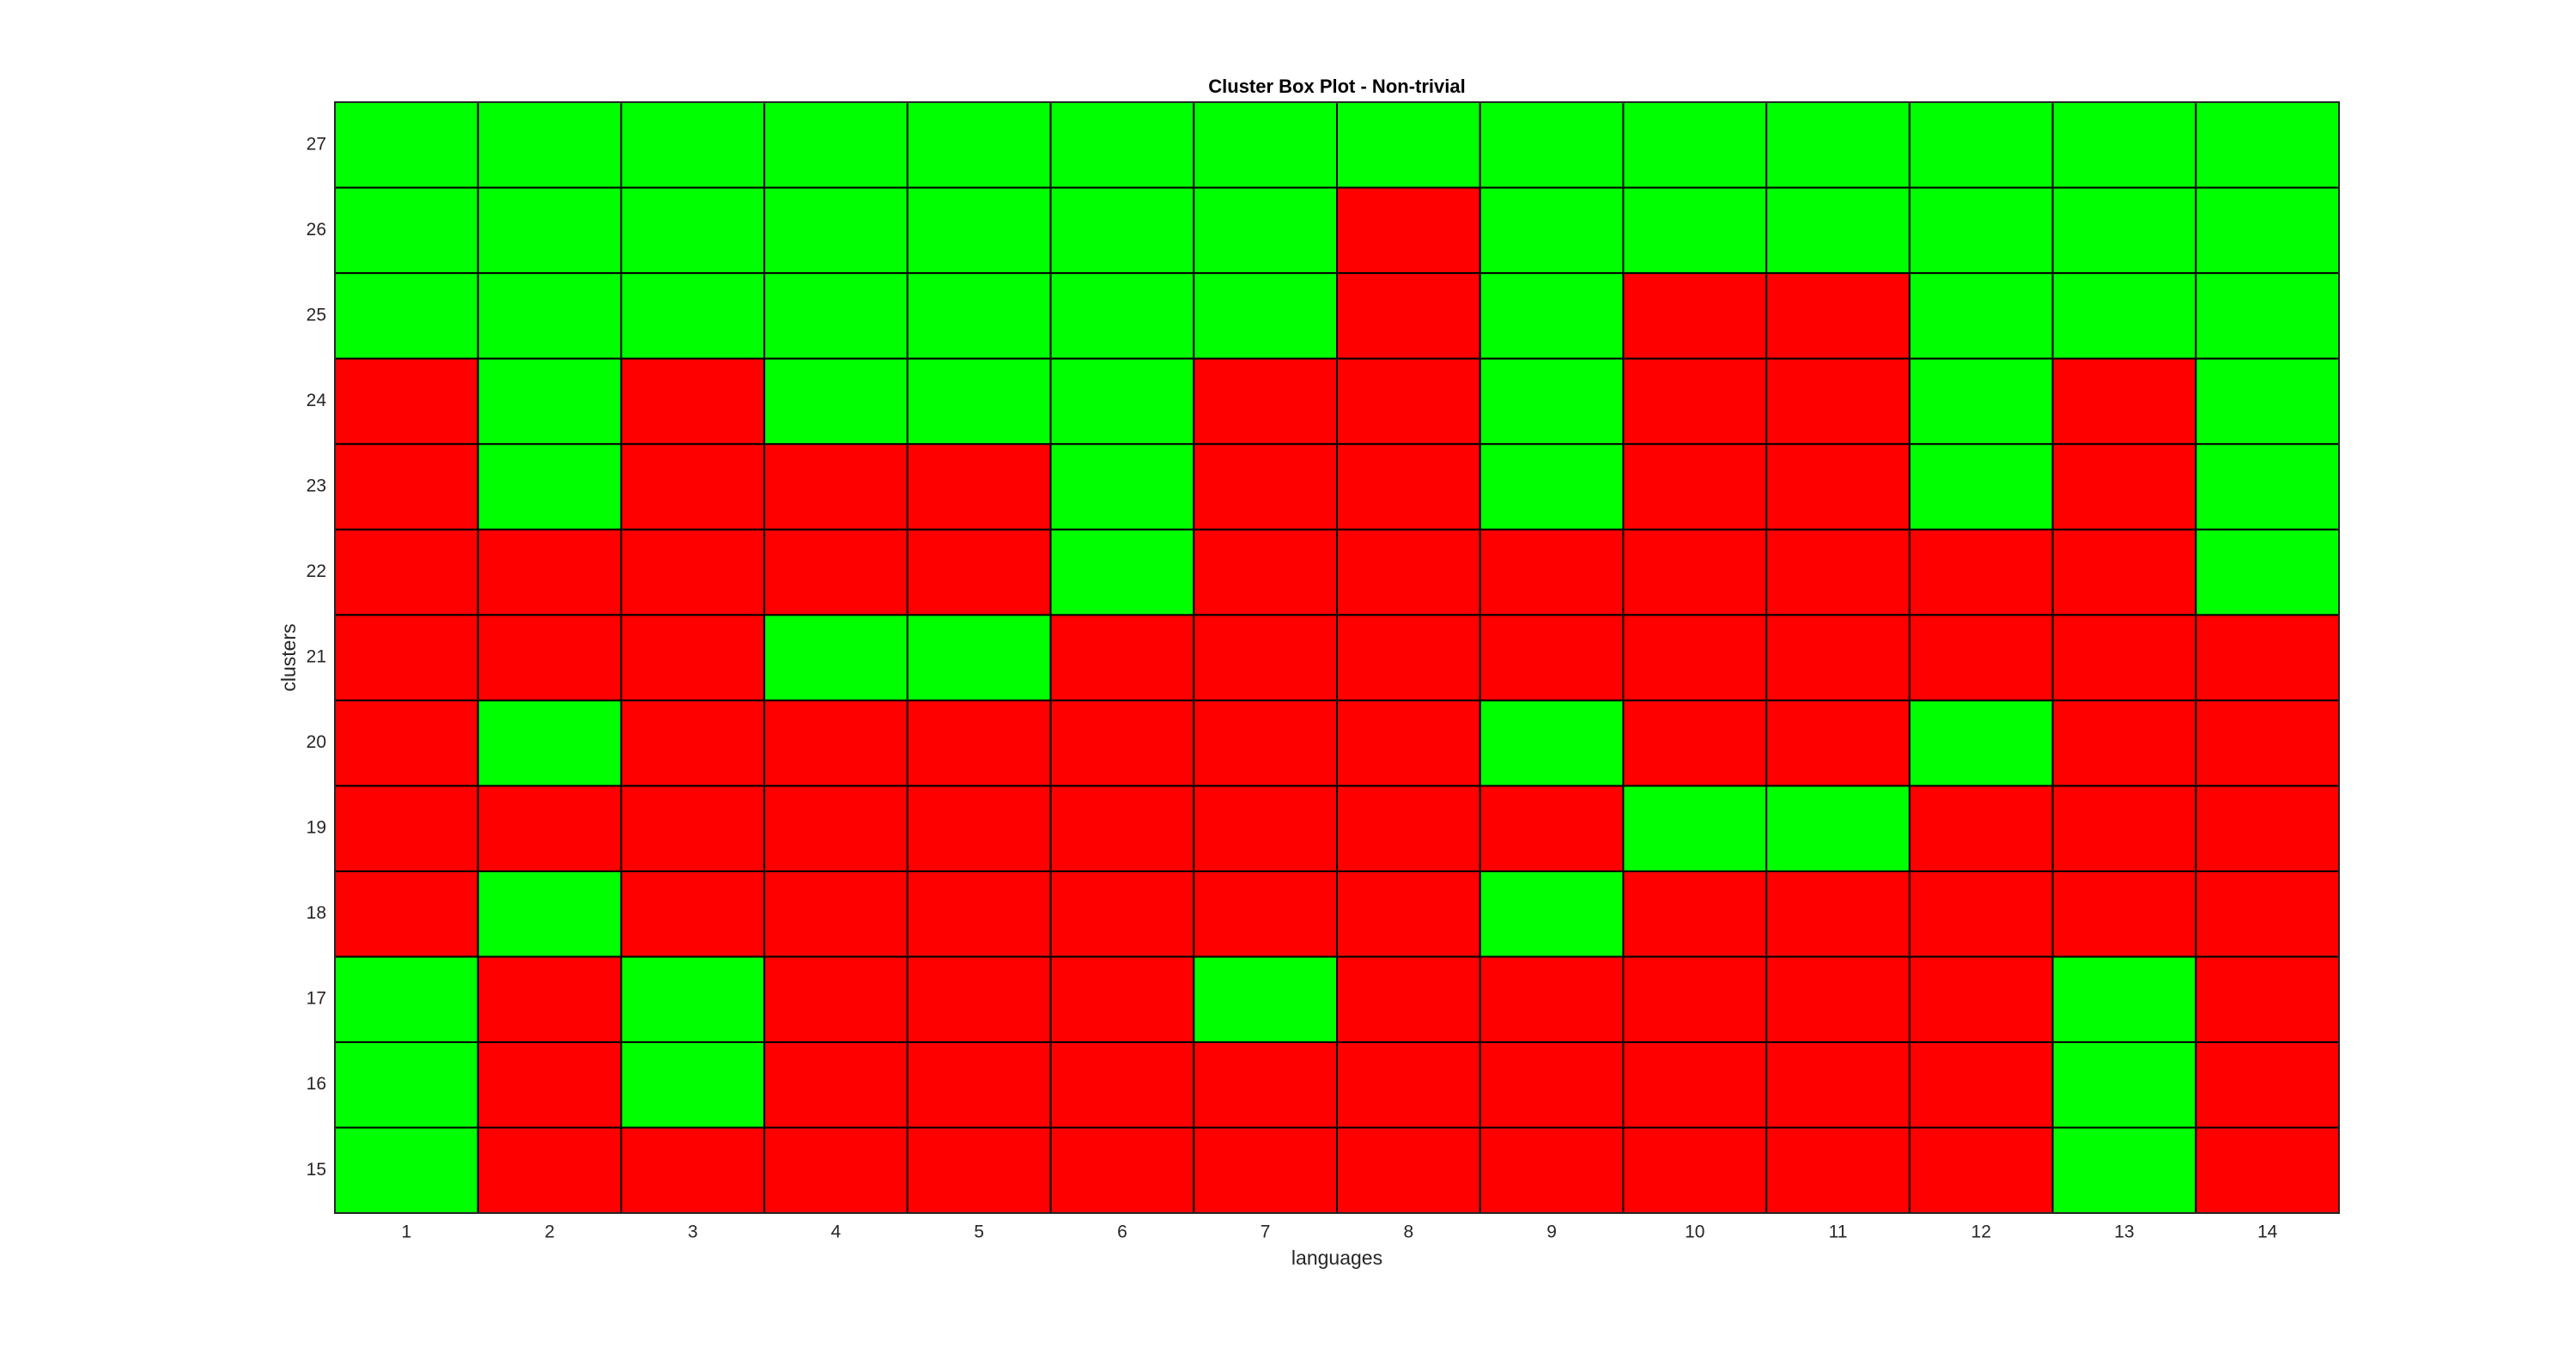  What do you see at coordinates (2267, 1232) in the screenshot?
I see `x-tick-label: 14` at bounding box center [2267, 1232].